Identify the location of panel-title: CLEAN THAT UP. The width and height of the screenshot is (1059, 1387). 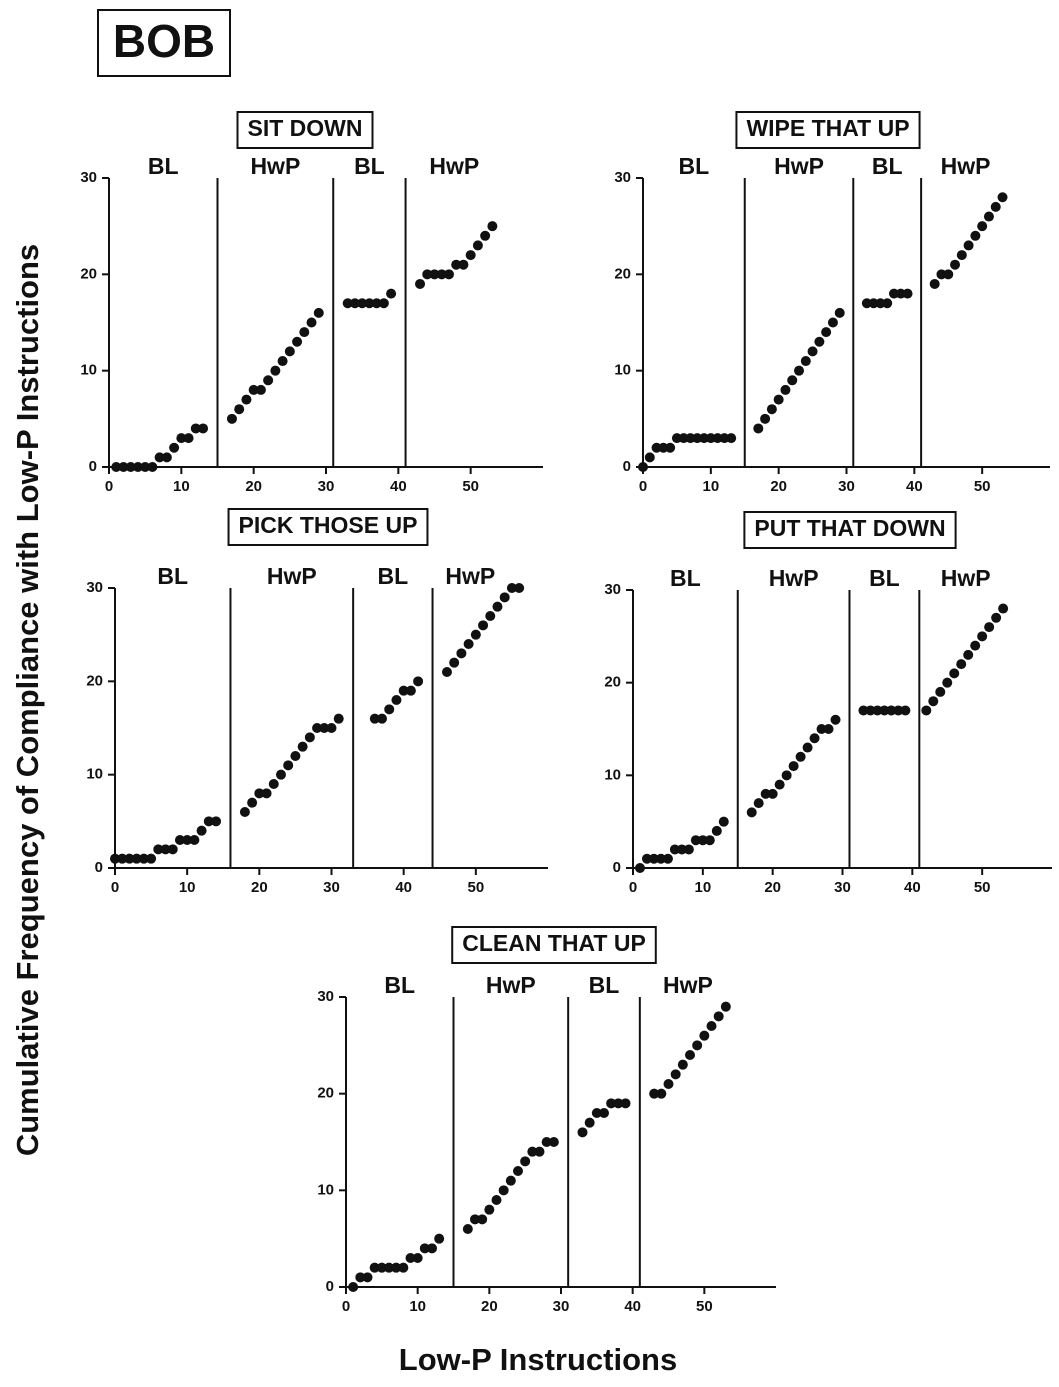
(554, 943).